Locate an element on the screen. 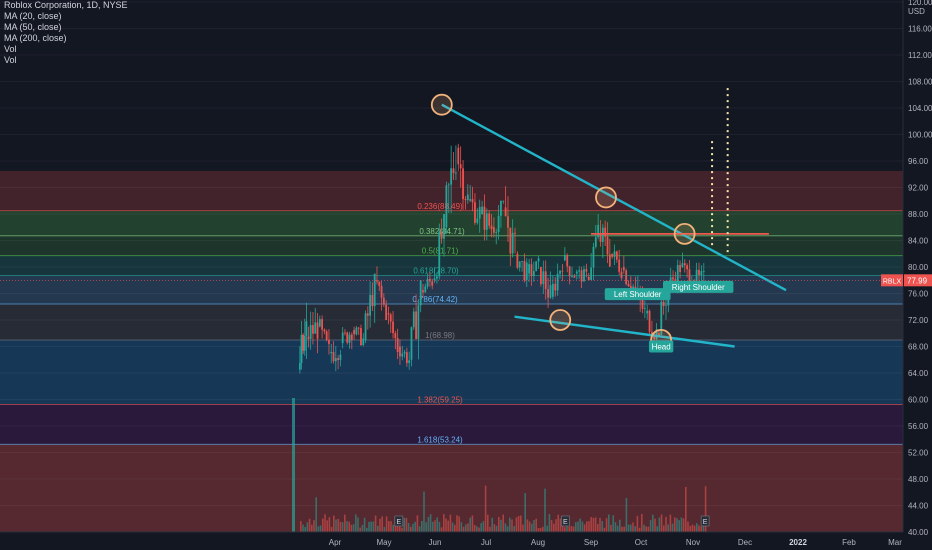 This screenshot has width=932, height=550. earnings-marker-label: E is located at coordinates (398, 522).